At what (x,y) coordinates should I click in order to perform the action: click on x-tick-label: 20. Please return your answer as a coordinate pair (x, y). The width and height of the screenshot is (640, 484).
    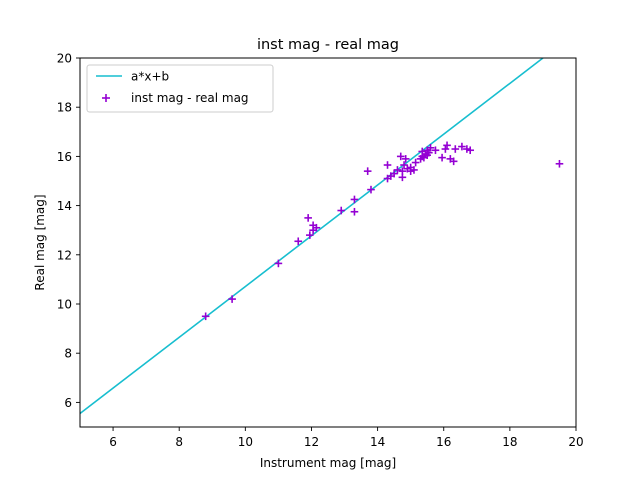
    Looking at the image, I should click on (575, 442).